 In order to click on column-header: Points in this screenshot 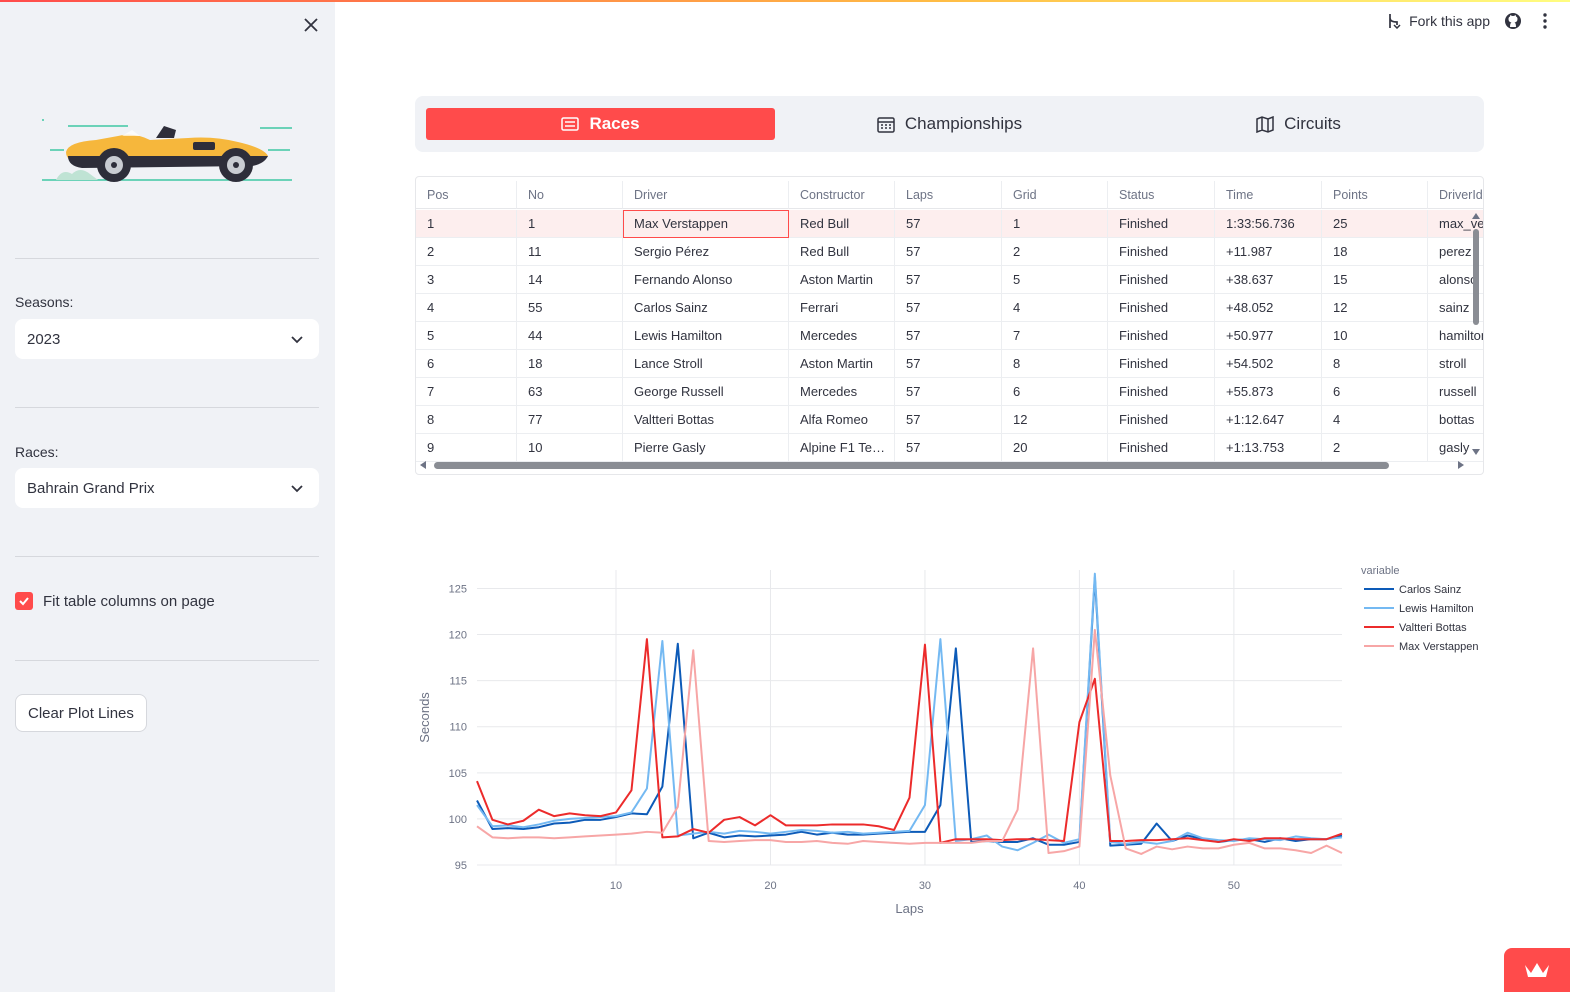, I will do `click(1375, 195)`.